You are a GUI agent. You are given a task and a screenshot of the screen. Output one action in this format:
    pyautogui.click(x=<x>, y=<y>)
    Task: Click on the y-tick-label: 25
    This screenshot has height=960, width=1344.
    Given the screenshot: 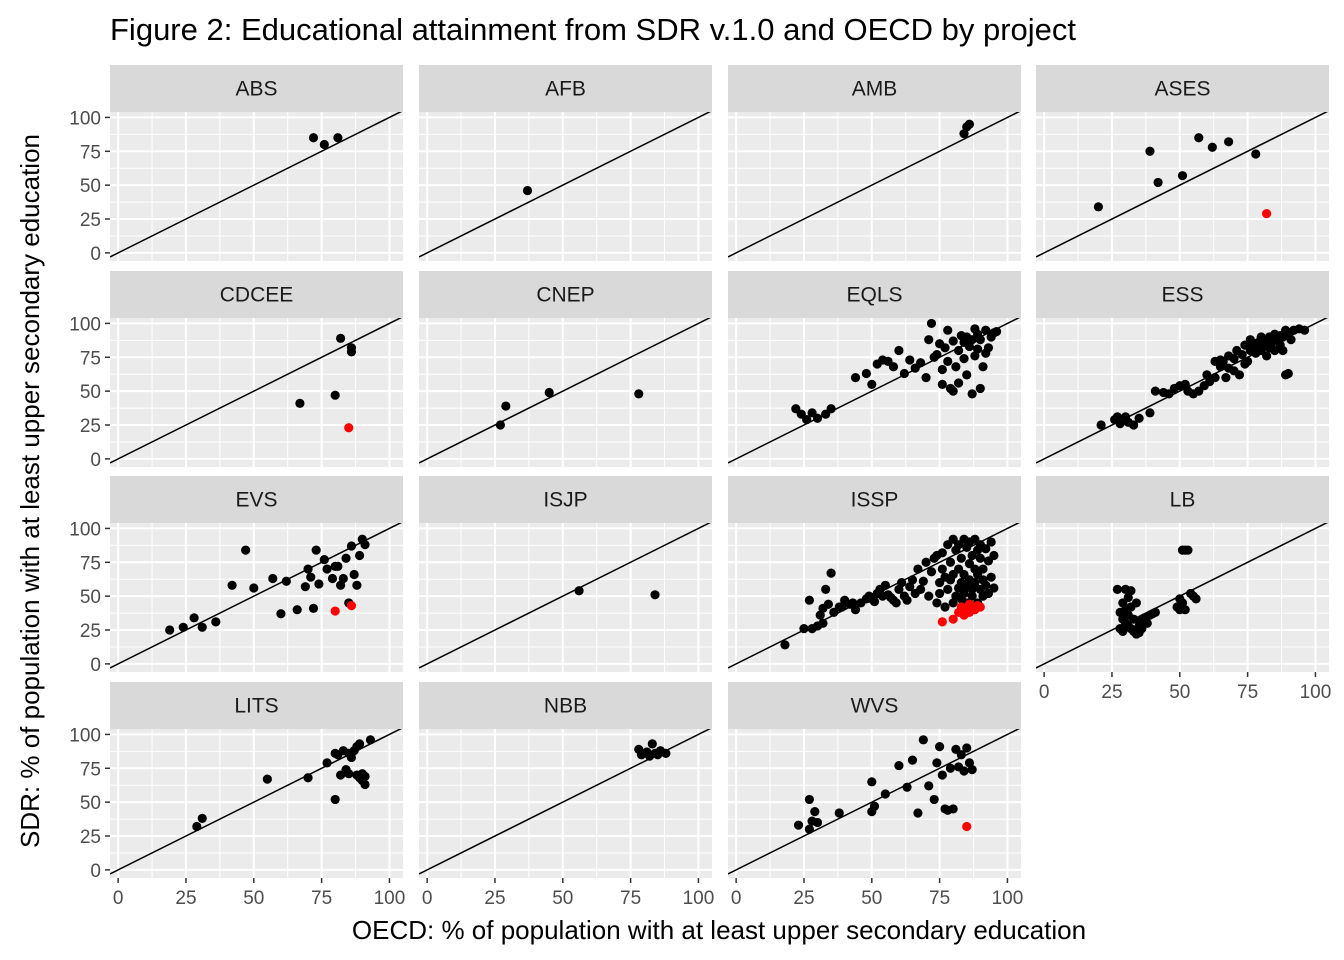 What is the action you would take?
    pyautogui.click(x=90, y=426)
    